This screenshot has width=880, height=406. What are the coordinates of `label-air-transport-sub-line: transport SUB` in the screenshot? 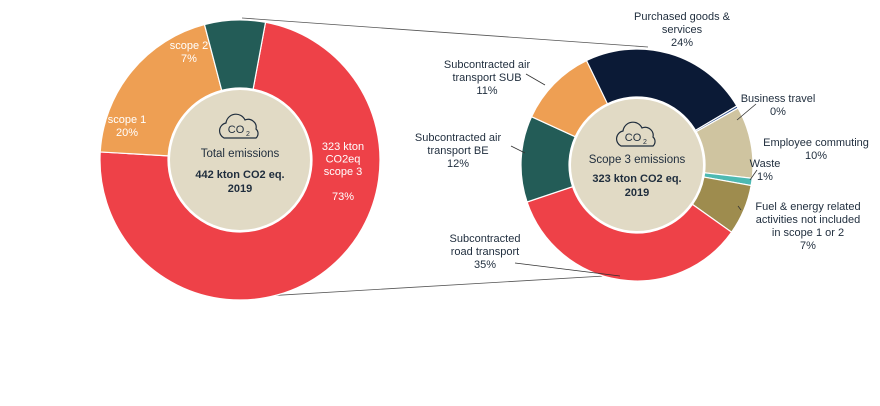 It's located at (486, 78).